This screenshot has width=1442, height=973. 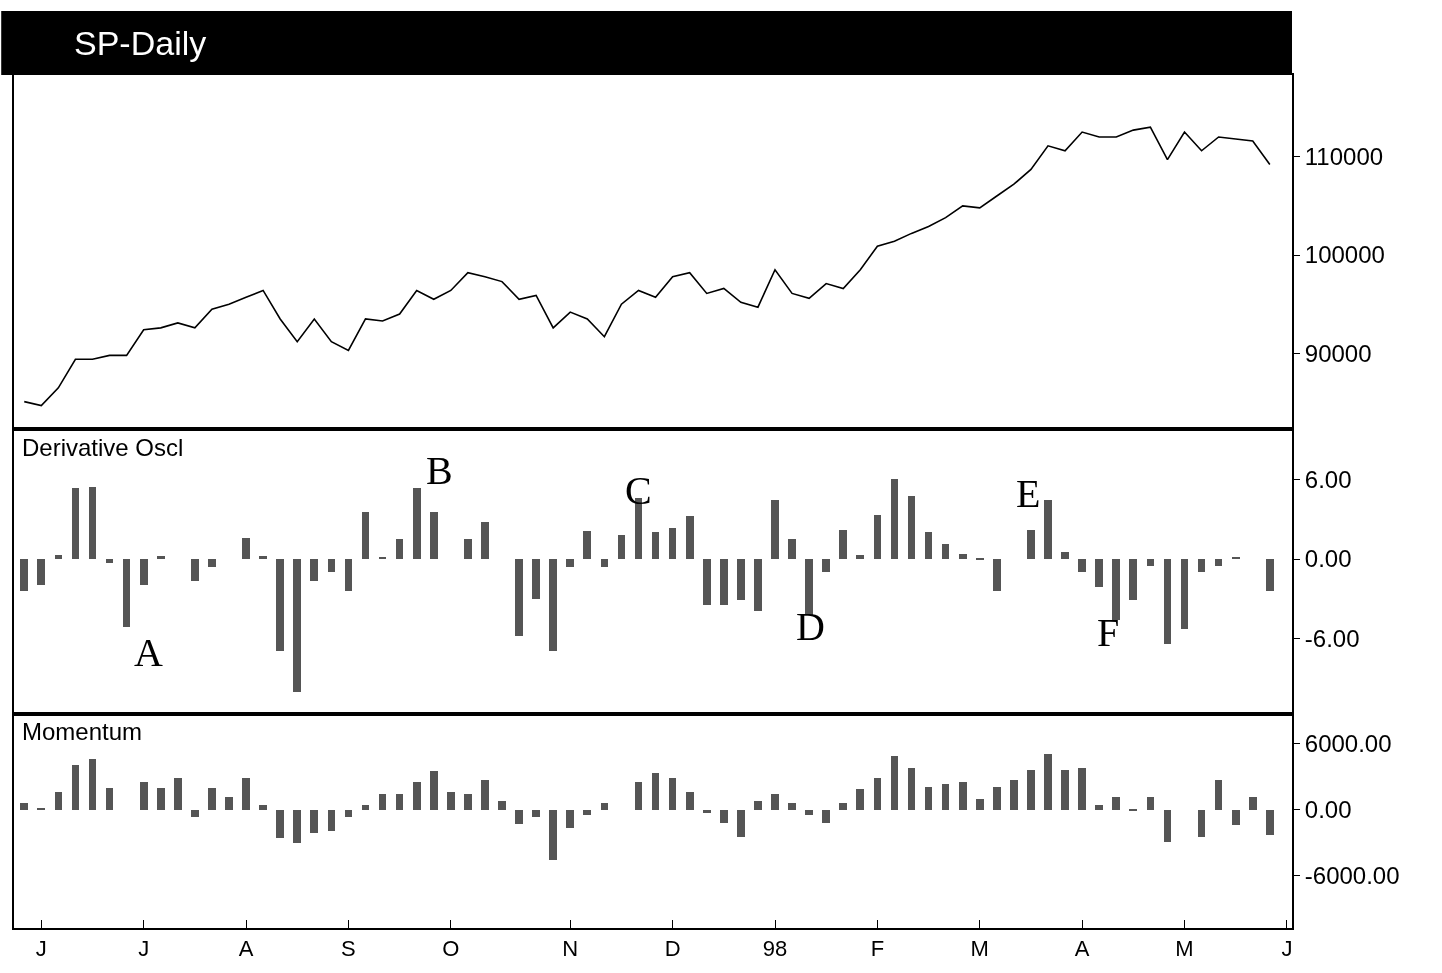 What do you see at coordinates (877, 949) in the screenshot?
I see `x-tick-label: F` at bounding box center [877, 949].